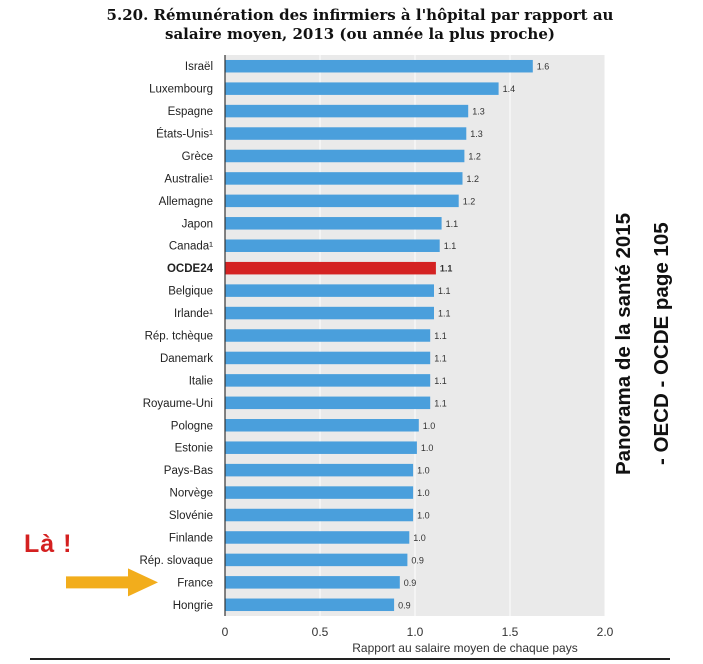 The width and height of the screenshot is (703, 664). What do you see at coordinates (661, 344) in the screenshot?
I see `source-note-line-2: - OECD - OCDE page 105` at bounding box center [661, 344].